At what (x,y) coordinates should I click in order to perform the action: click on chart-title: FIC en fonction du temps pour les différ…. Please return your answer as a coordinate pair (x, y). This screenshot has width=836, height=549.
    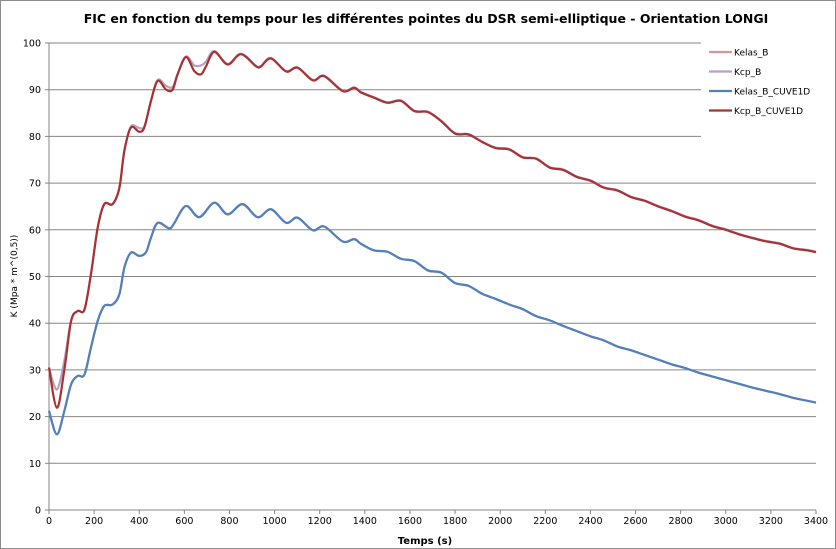
    Looking at the image, I should click on (426, 18).